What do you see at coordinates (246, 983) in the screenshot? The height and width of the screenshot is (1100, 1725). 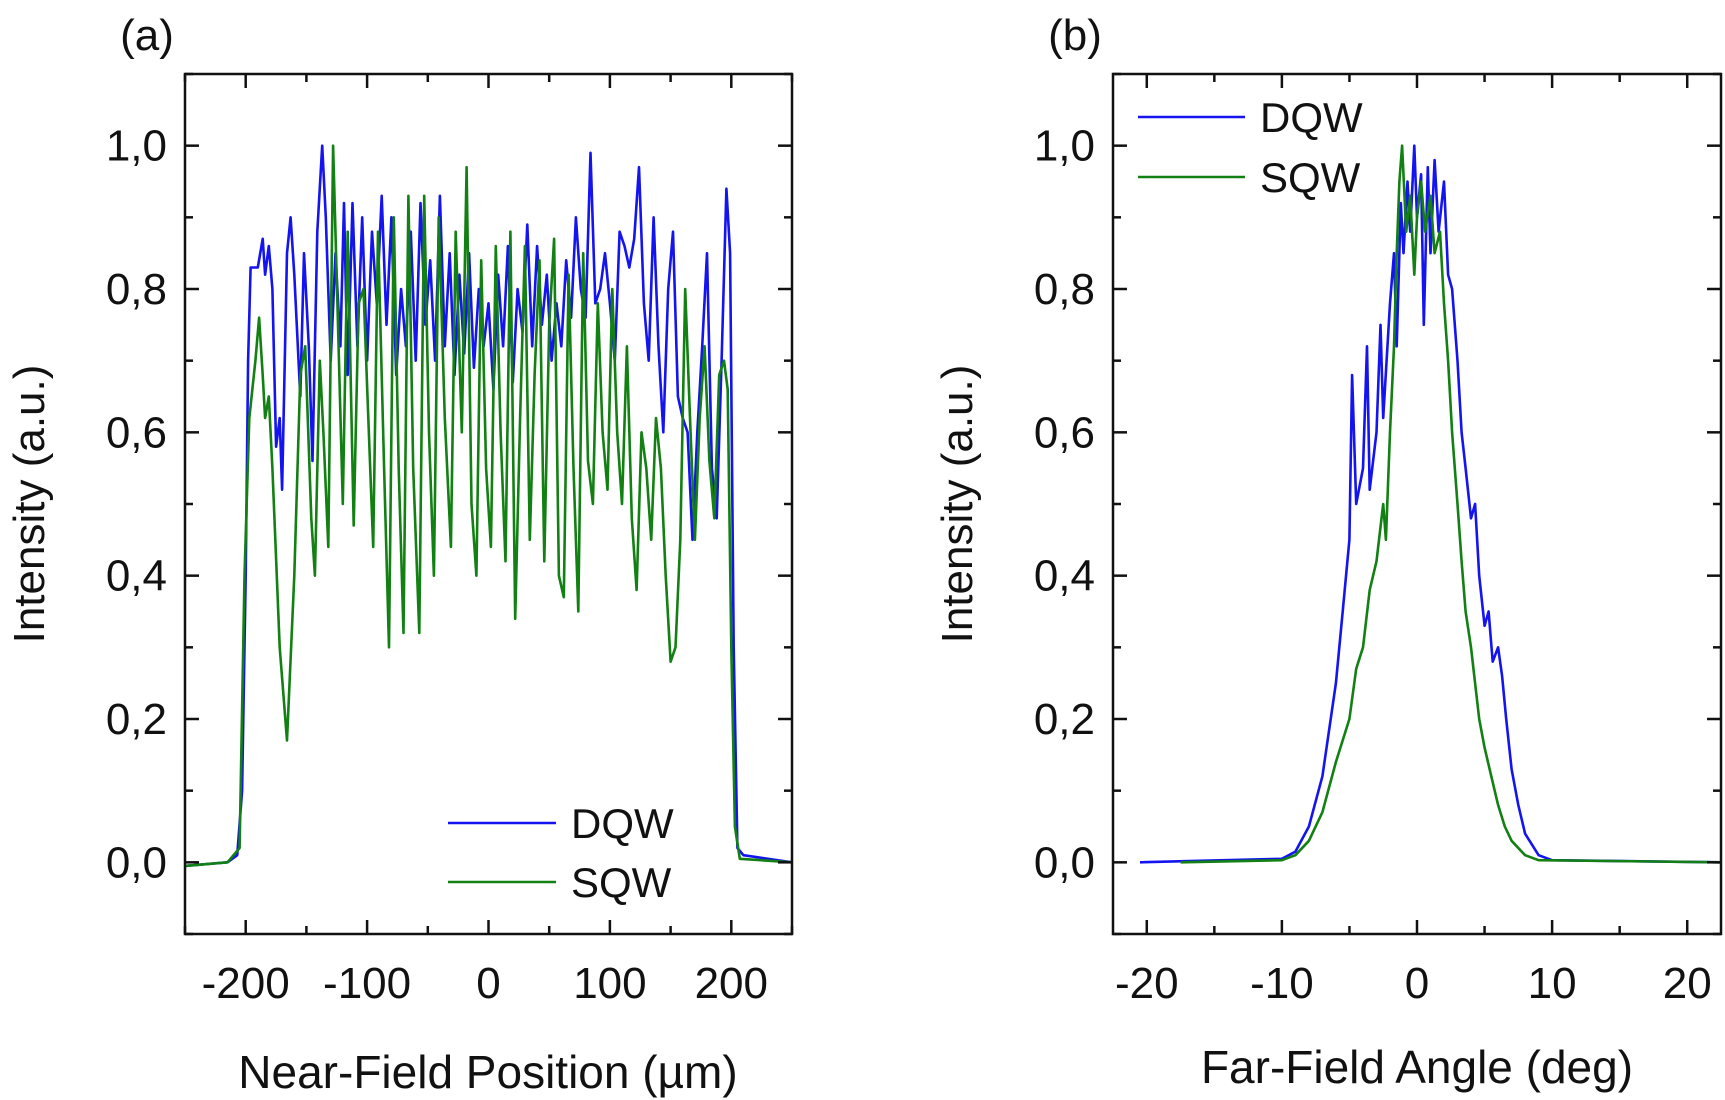 I see `x-tick-label: -200` at bounding box center [246, 983].